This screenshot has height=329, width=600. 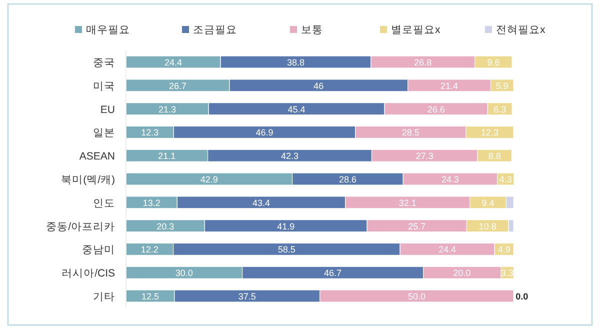 What do you see at coordinates (319, 85) in the screenshot?
I see `data-label: 46` at bounding box center [319, 85].